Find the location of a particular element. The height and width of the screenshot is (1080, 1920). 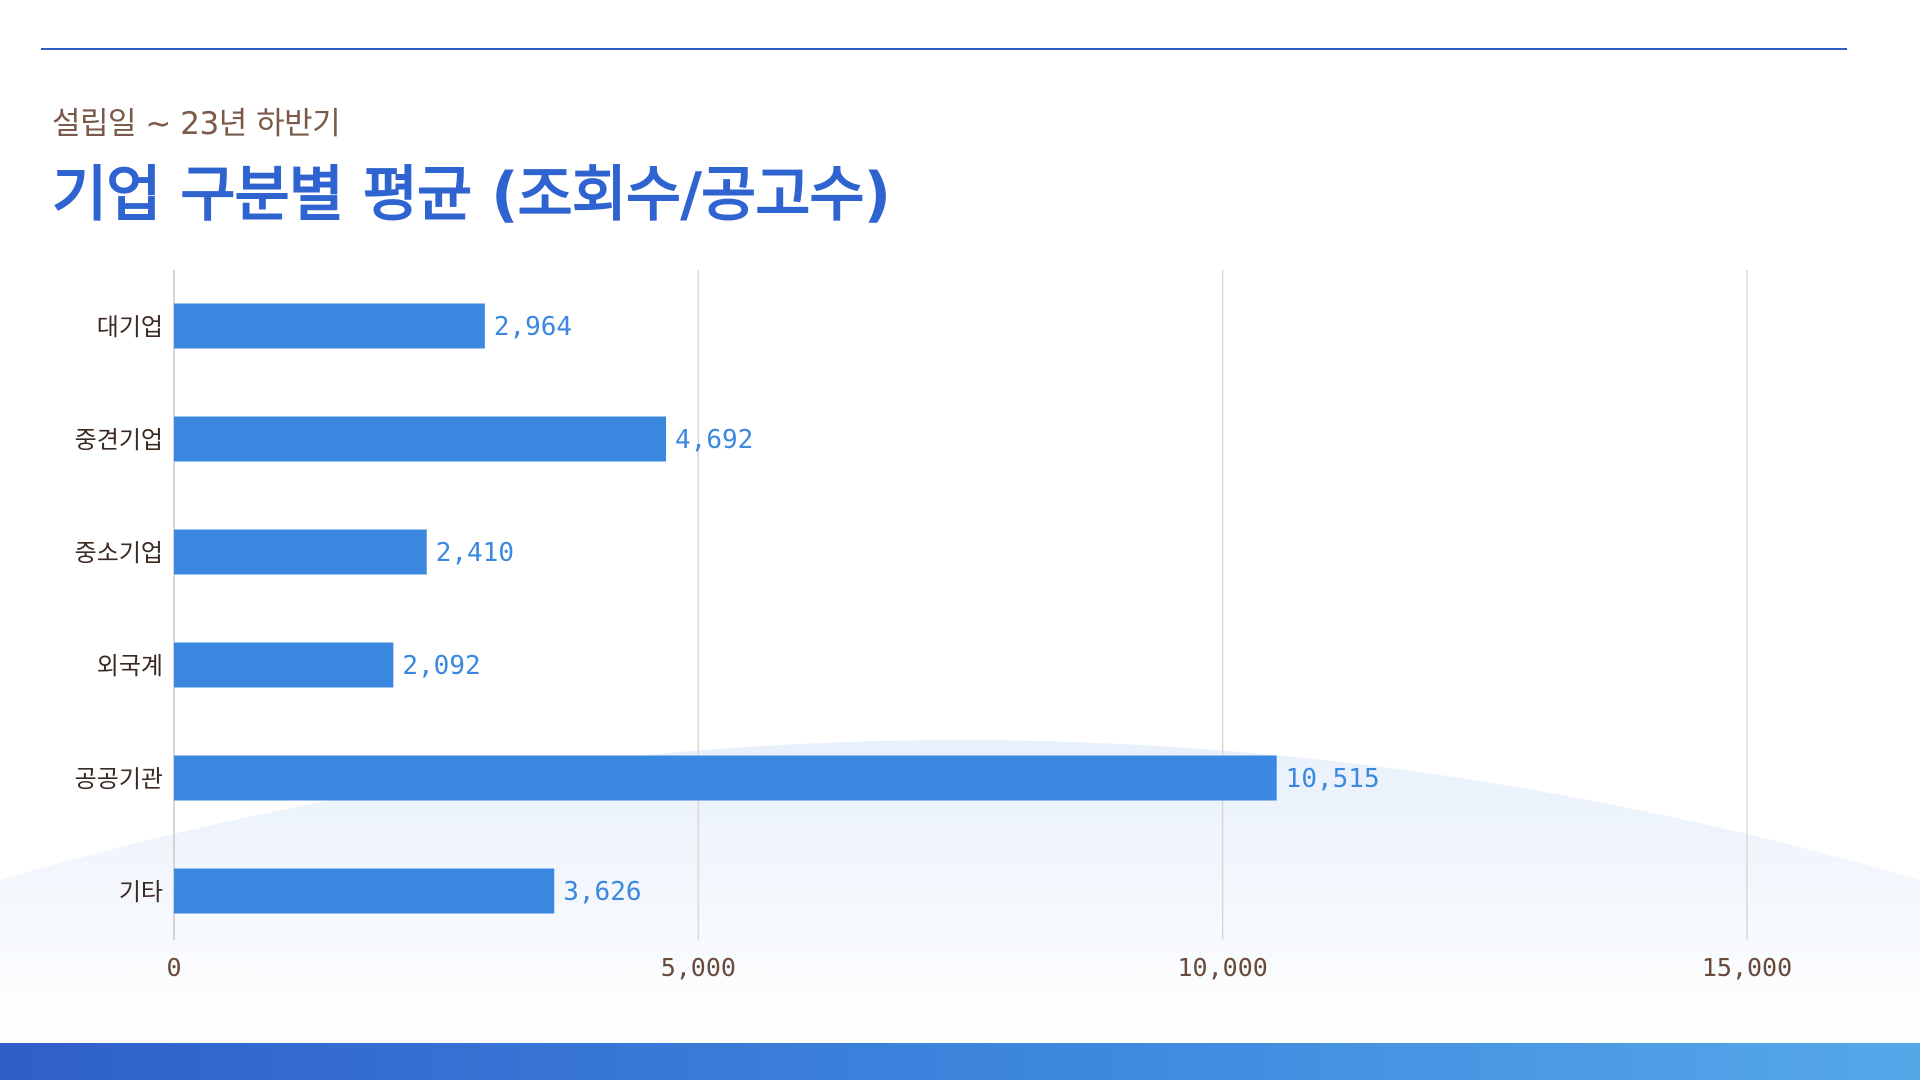

data-label: 2,964 is located at coordinates (533, 327).